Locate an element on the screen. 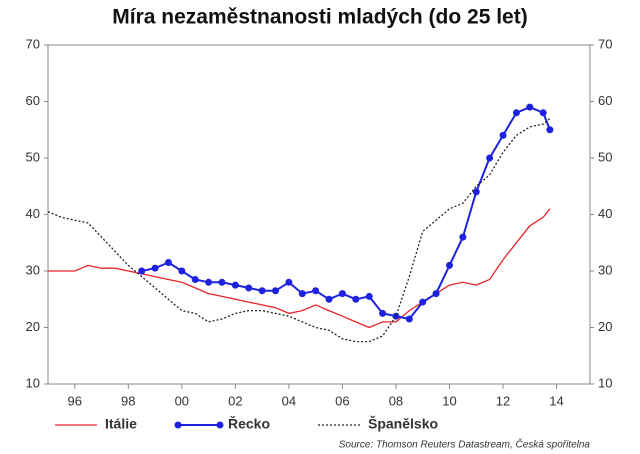 This screenshot has width=640, height=454. x-tick-label: 02 is located at coordinates (235, 400).